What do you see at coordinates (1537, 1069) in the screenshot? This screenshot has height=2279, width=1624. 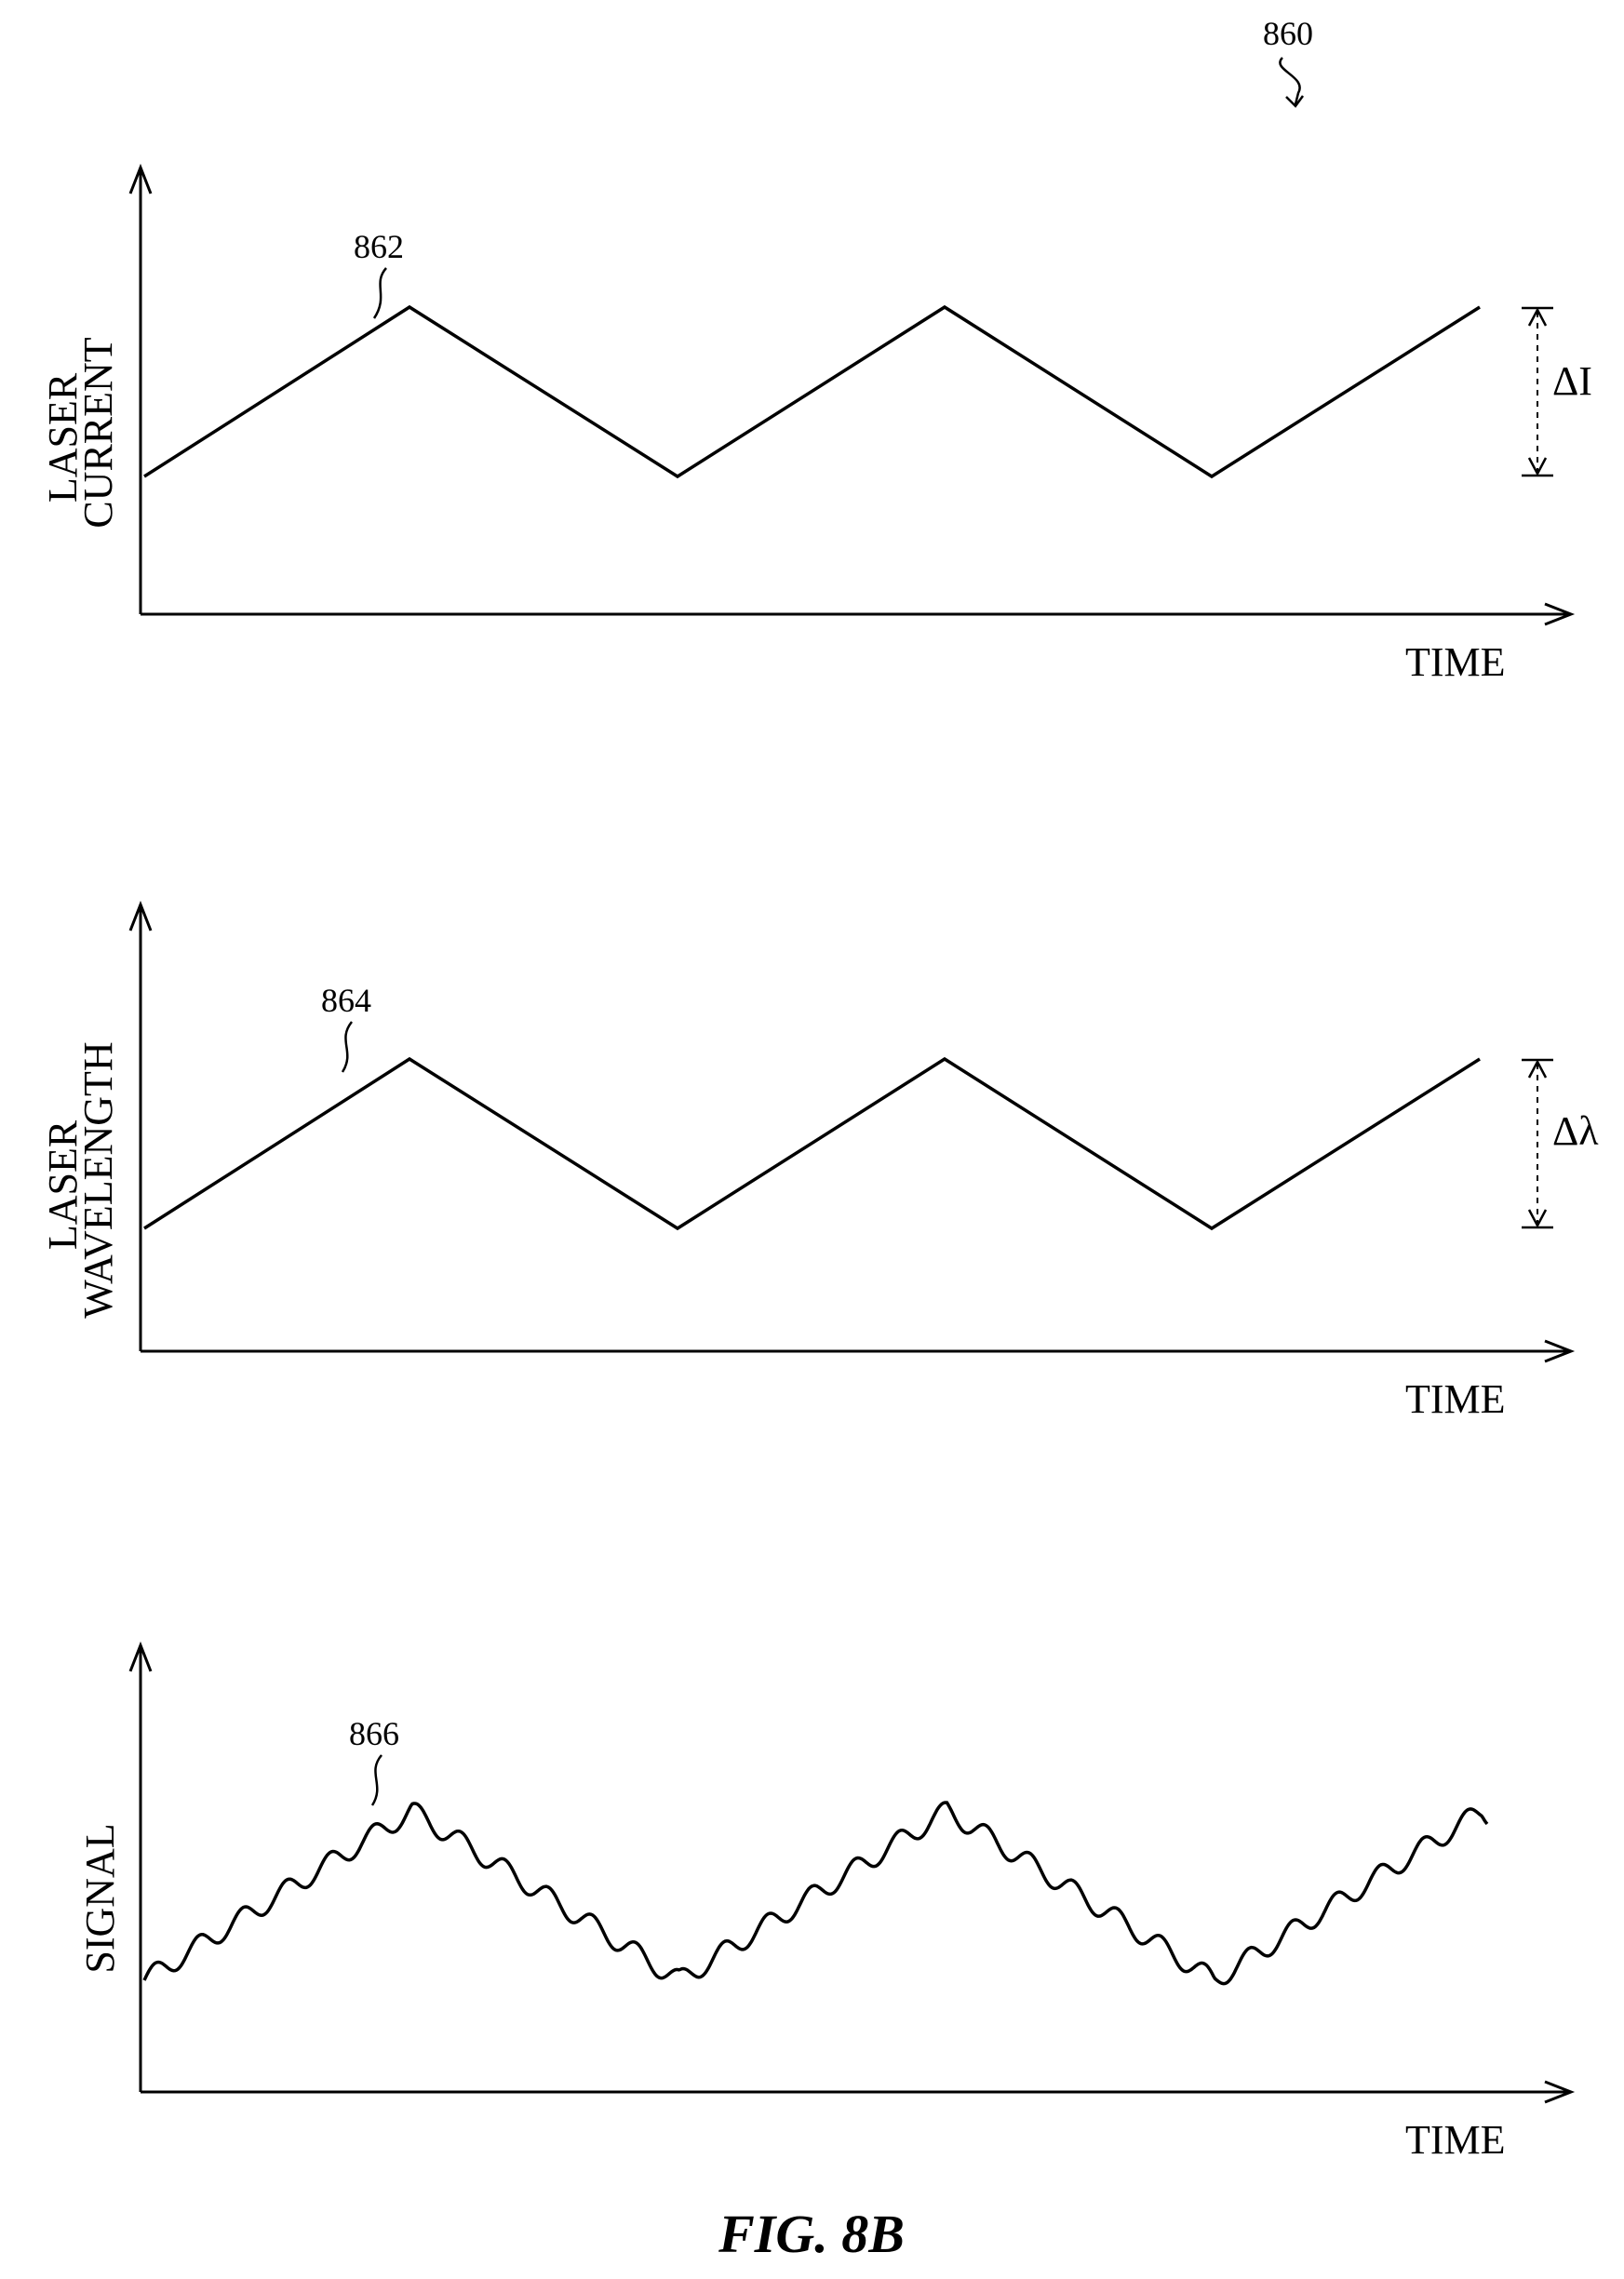 I see `delta-lambda-top-arrow` at bounding box center [1537, 1069].